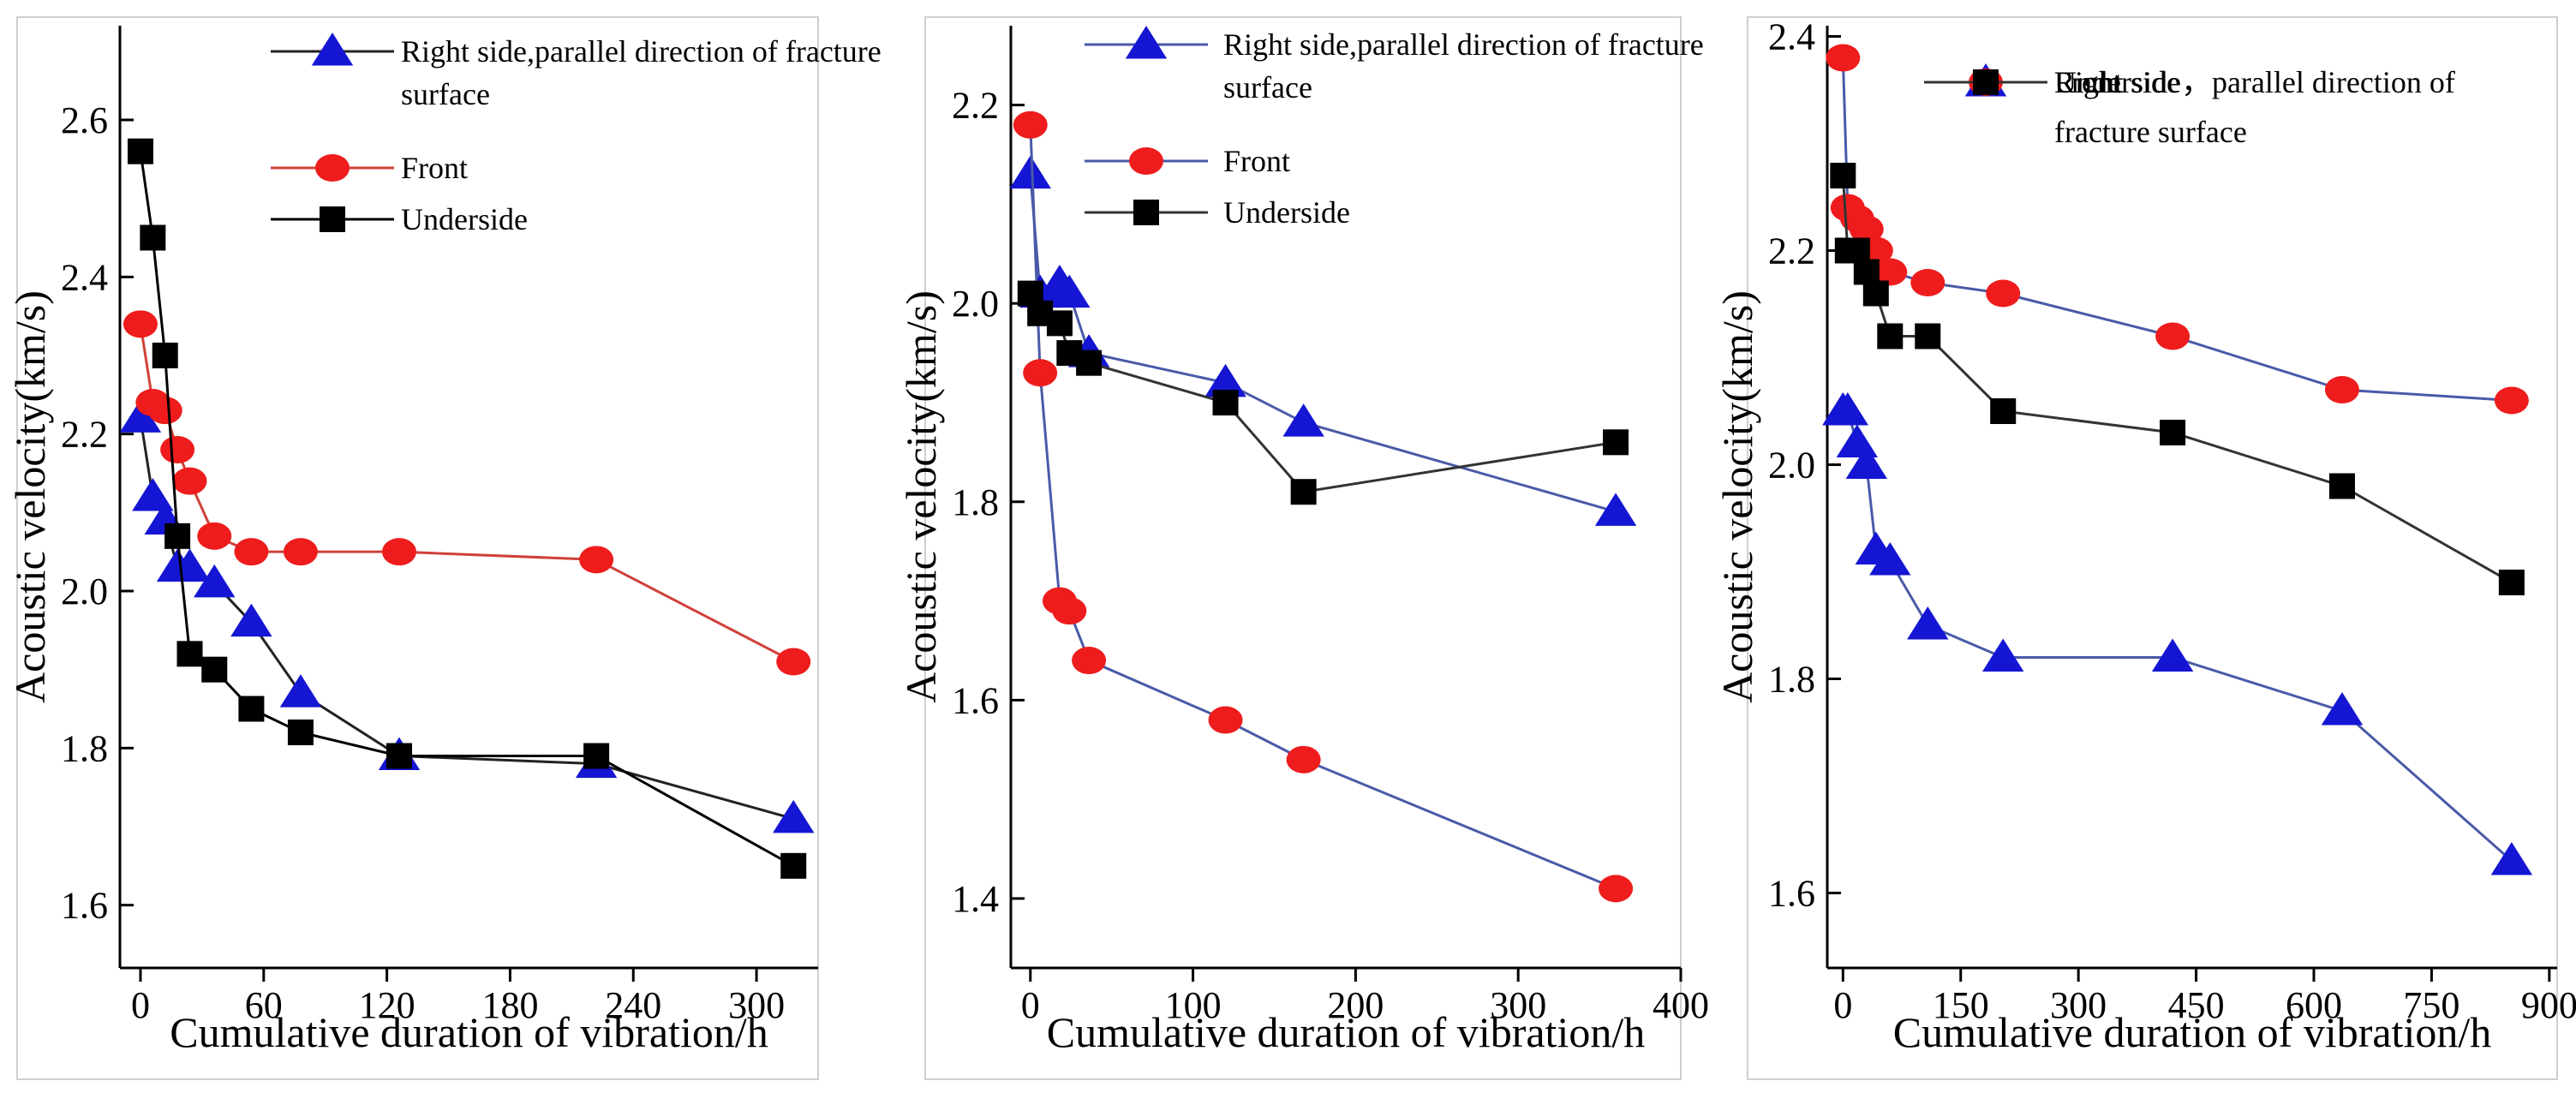  What do you see at coordinates (2431, 1005) in the screenshot?
I see `x-tick-label: 750` at bounding box center [2431, 1005].